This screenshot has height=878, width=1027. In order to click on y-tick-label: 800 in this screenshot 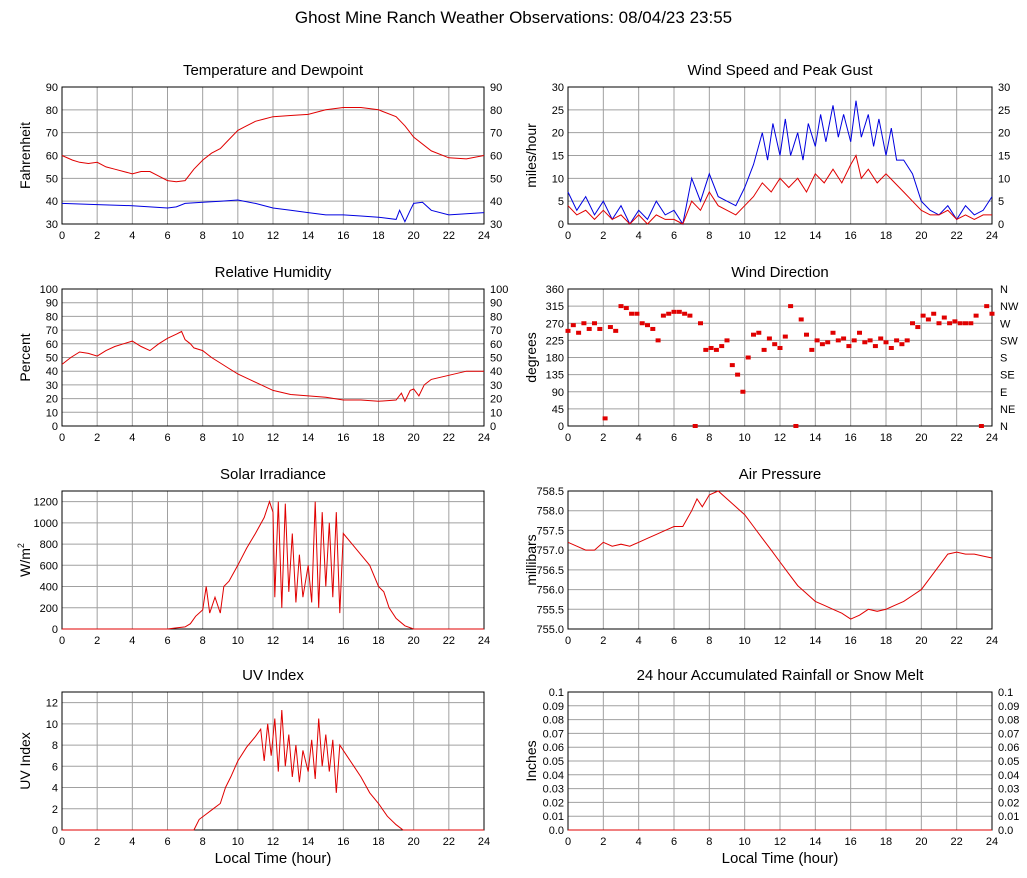, I will do `click(49, 545)`.